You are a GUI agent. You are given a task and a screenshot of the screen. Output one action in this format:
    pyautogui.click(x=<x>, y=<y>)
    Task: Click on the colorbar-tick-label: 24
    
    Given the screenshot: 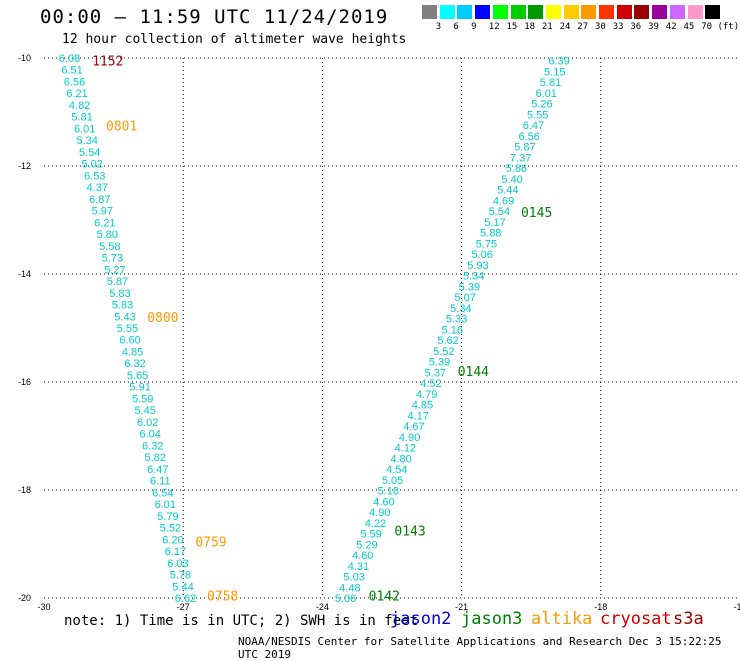 What is the action you would take?
    pyautogui.click(x=565, y=27)
    